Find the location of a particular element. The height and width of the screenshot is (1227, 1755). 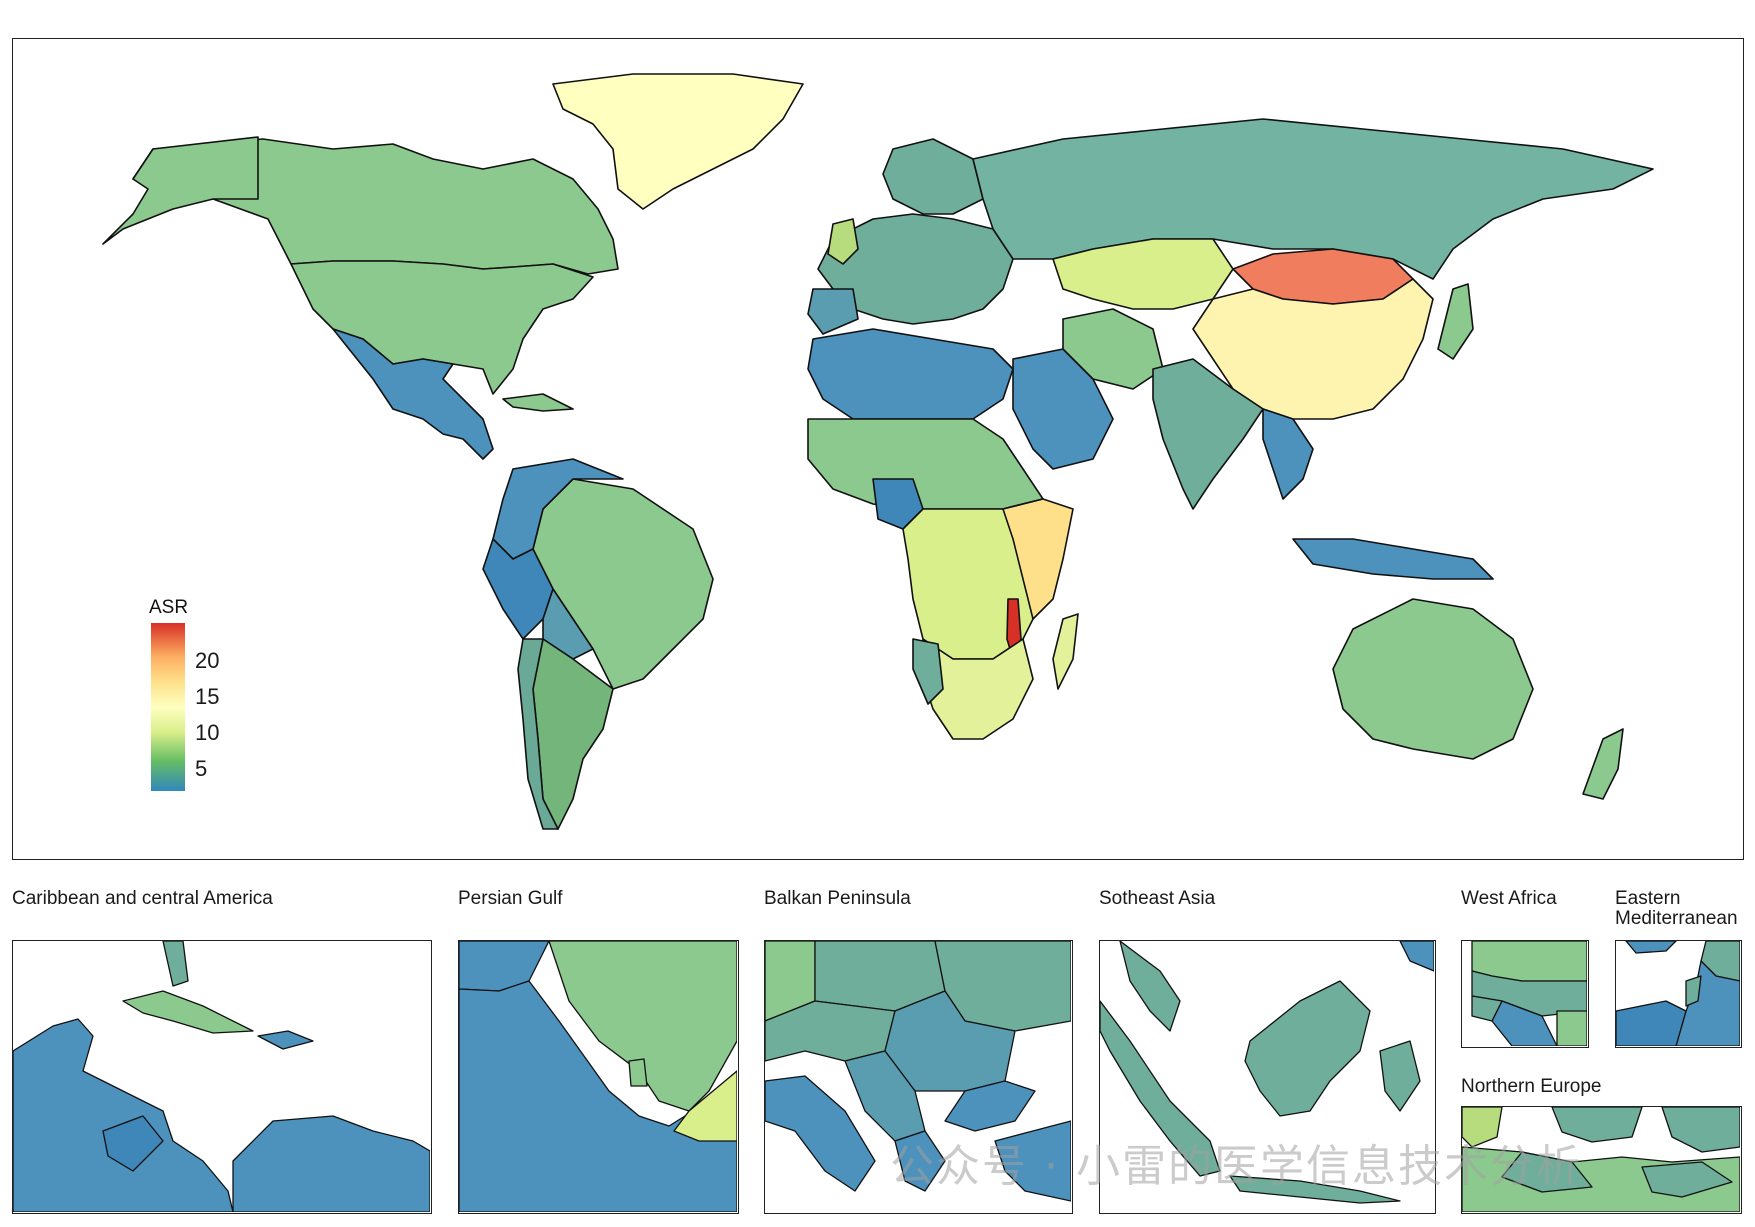

japan is located at coordinates (1455, 321).